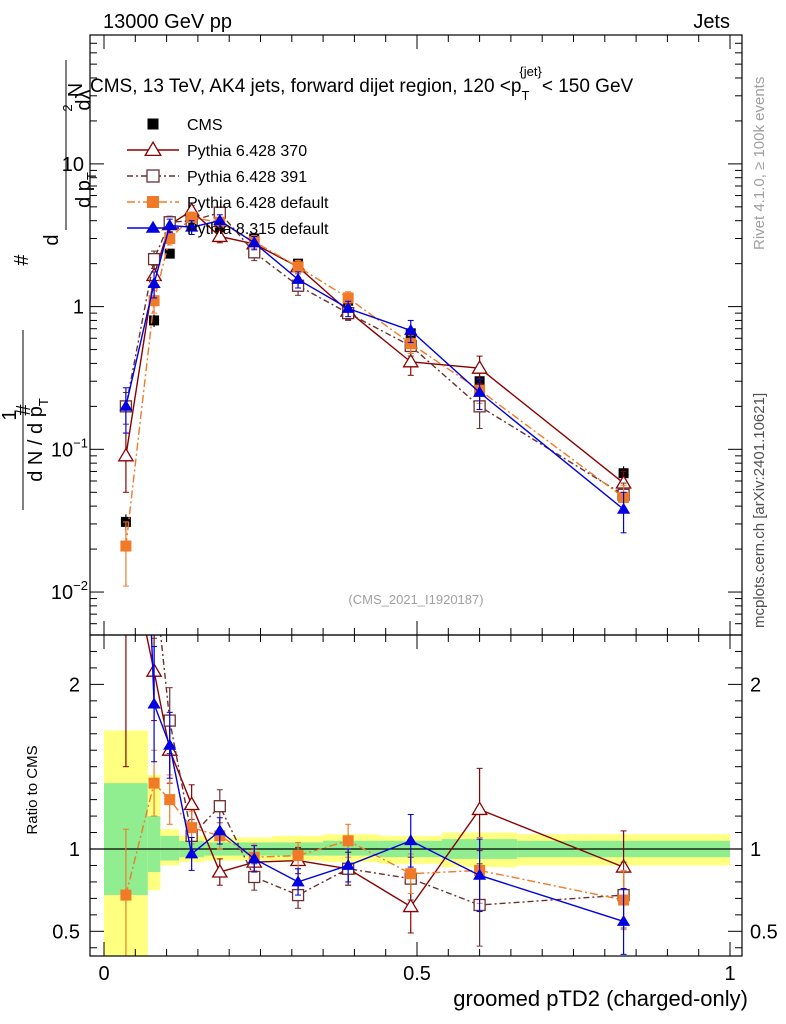 This screenshot has width=786, height=1024. I want to click on legend-entry: Pythia 6.428 370, so click(217, 150).